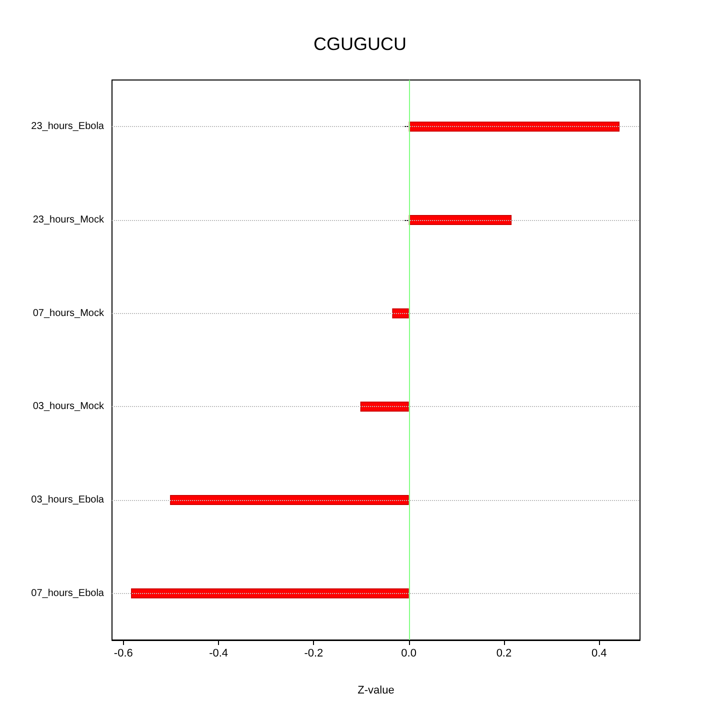  What do you see at coordinates (504, 654) in the screenshot?
I see `x-tick-label: 0.2` at bounding box center [504, 654].